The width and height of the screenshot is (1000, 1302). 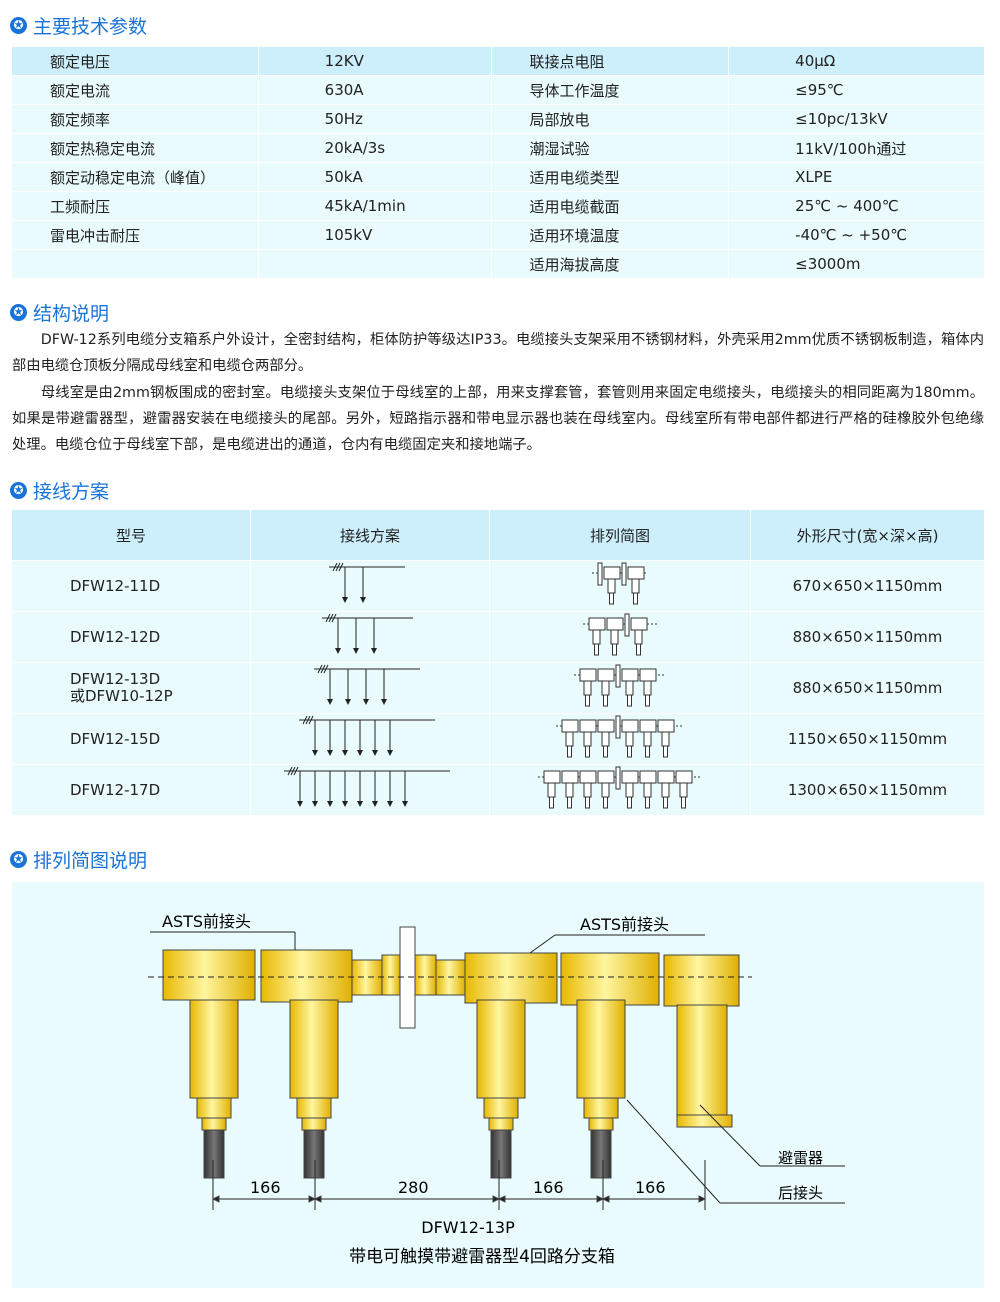 What do you see at coordinates (374, 206) in the screenshot?
I see `spec-value: 45kA/1min` at bounding box center [374, 206].